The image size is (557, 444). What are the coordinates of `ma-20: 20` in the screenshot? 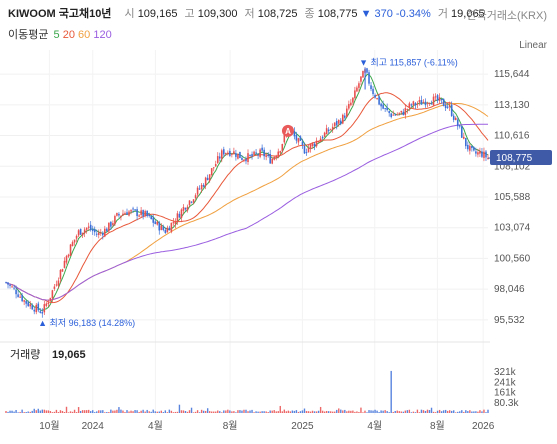 It's located at (68, 35).